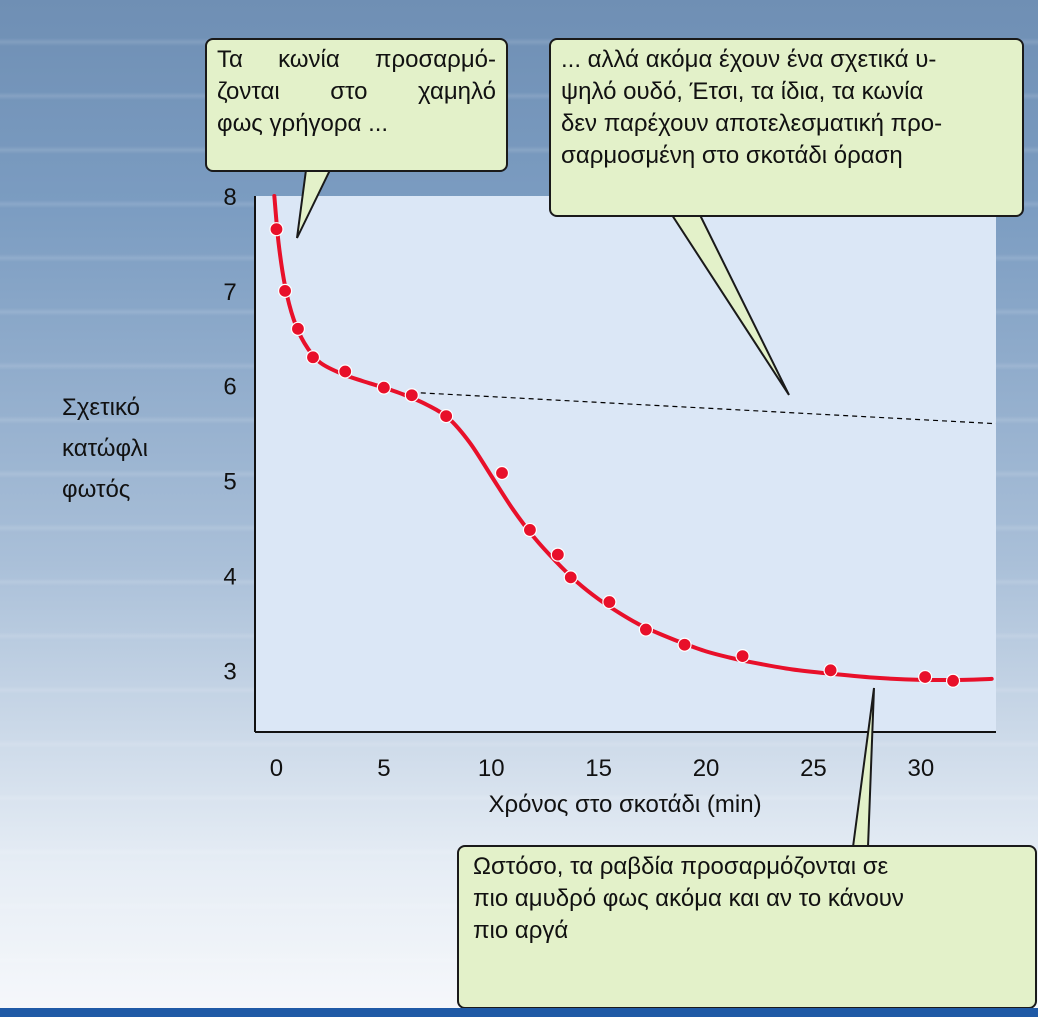 This screenshot has width=1038, height=1017. What do you see at coordinates (752, 123) in the screenshot?
I see `callout-line: δεν παρέχουν αποτελεσματική προ-` at bounding box center [752, 123].